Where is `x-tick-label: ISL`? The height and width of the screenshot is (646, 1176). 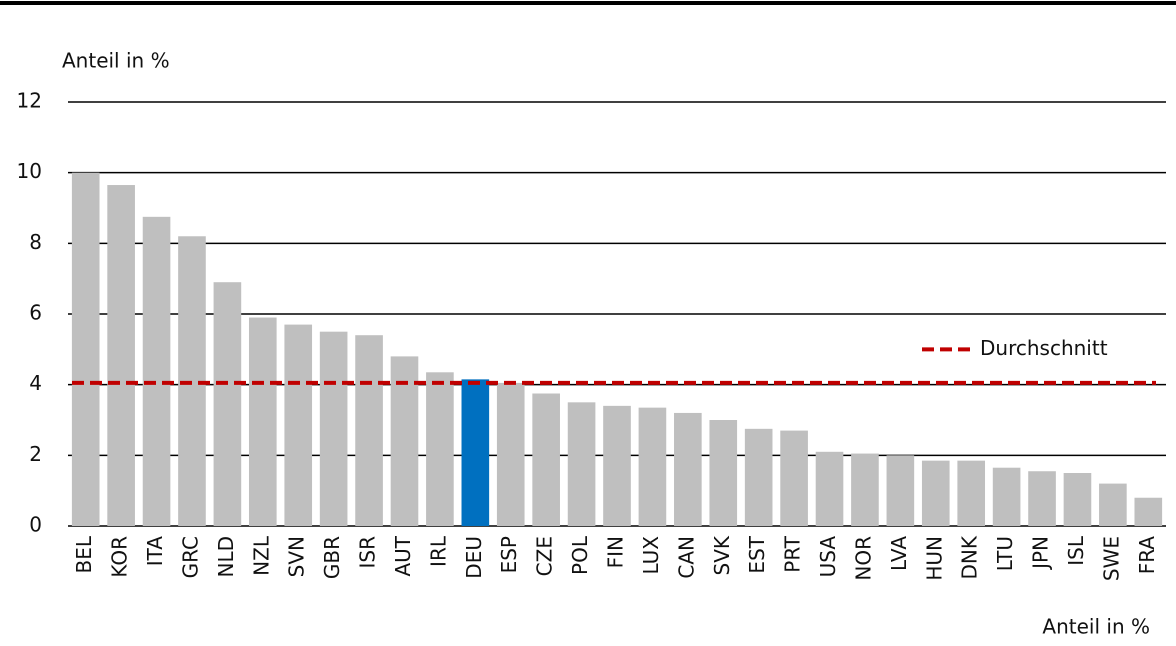
x-tick-label: ISL is located at coordinates (1076, 550).